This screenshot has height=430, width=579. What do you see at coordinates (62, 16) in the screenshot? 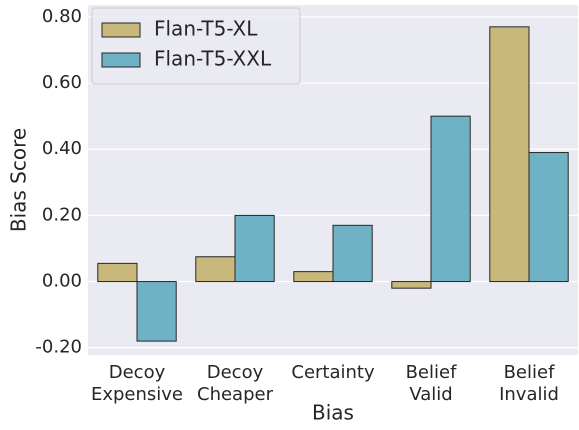
I see `y-tick-label: 0.80` at bounding box center [62, 16].